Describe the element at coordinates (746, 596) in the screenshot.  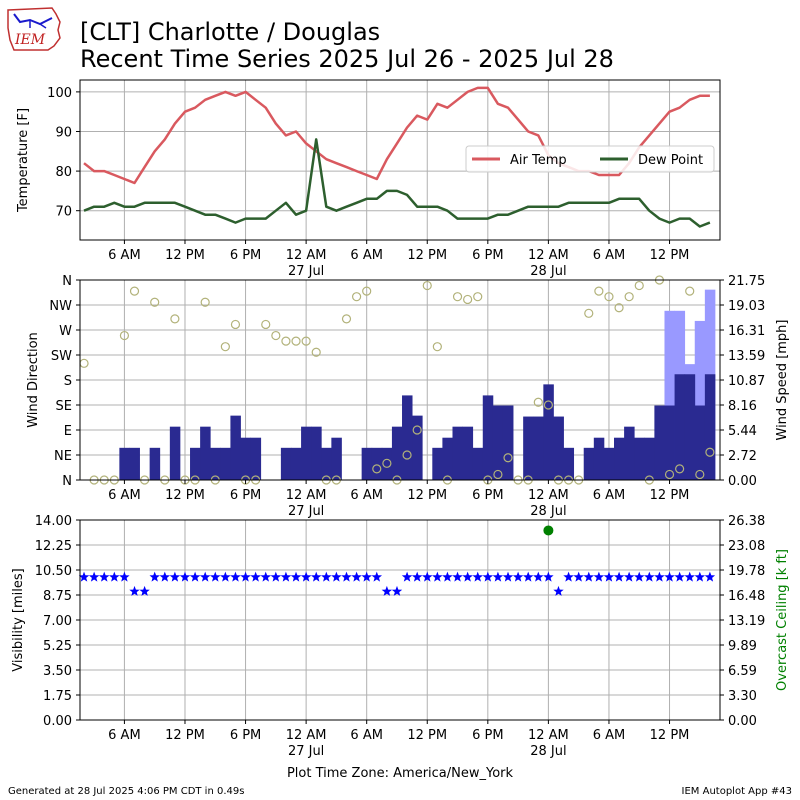
I see `y2-tick-label: 16.48` at that location.